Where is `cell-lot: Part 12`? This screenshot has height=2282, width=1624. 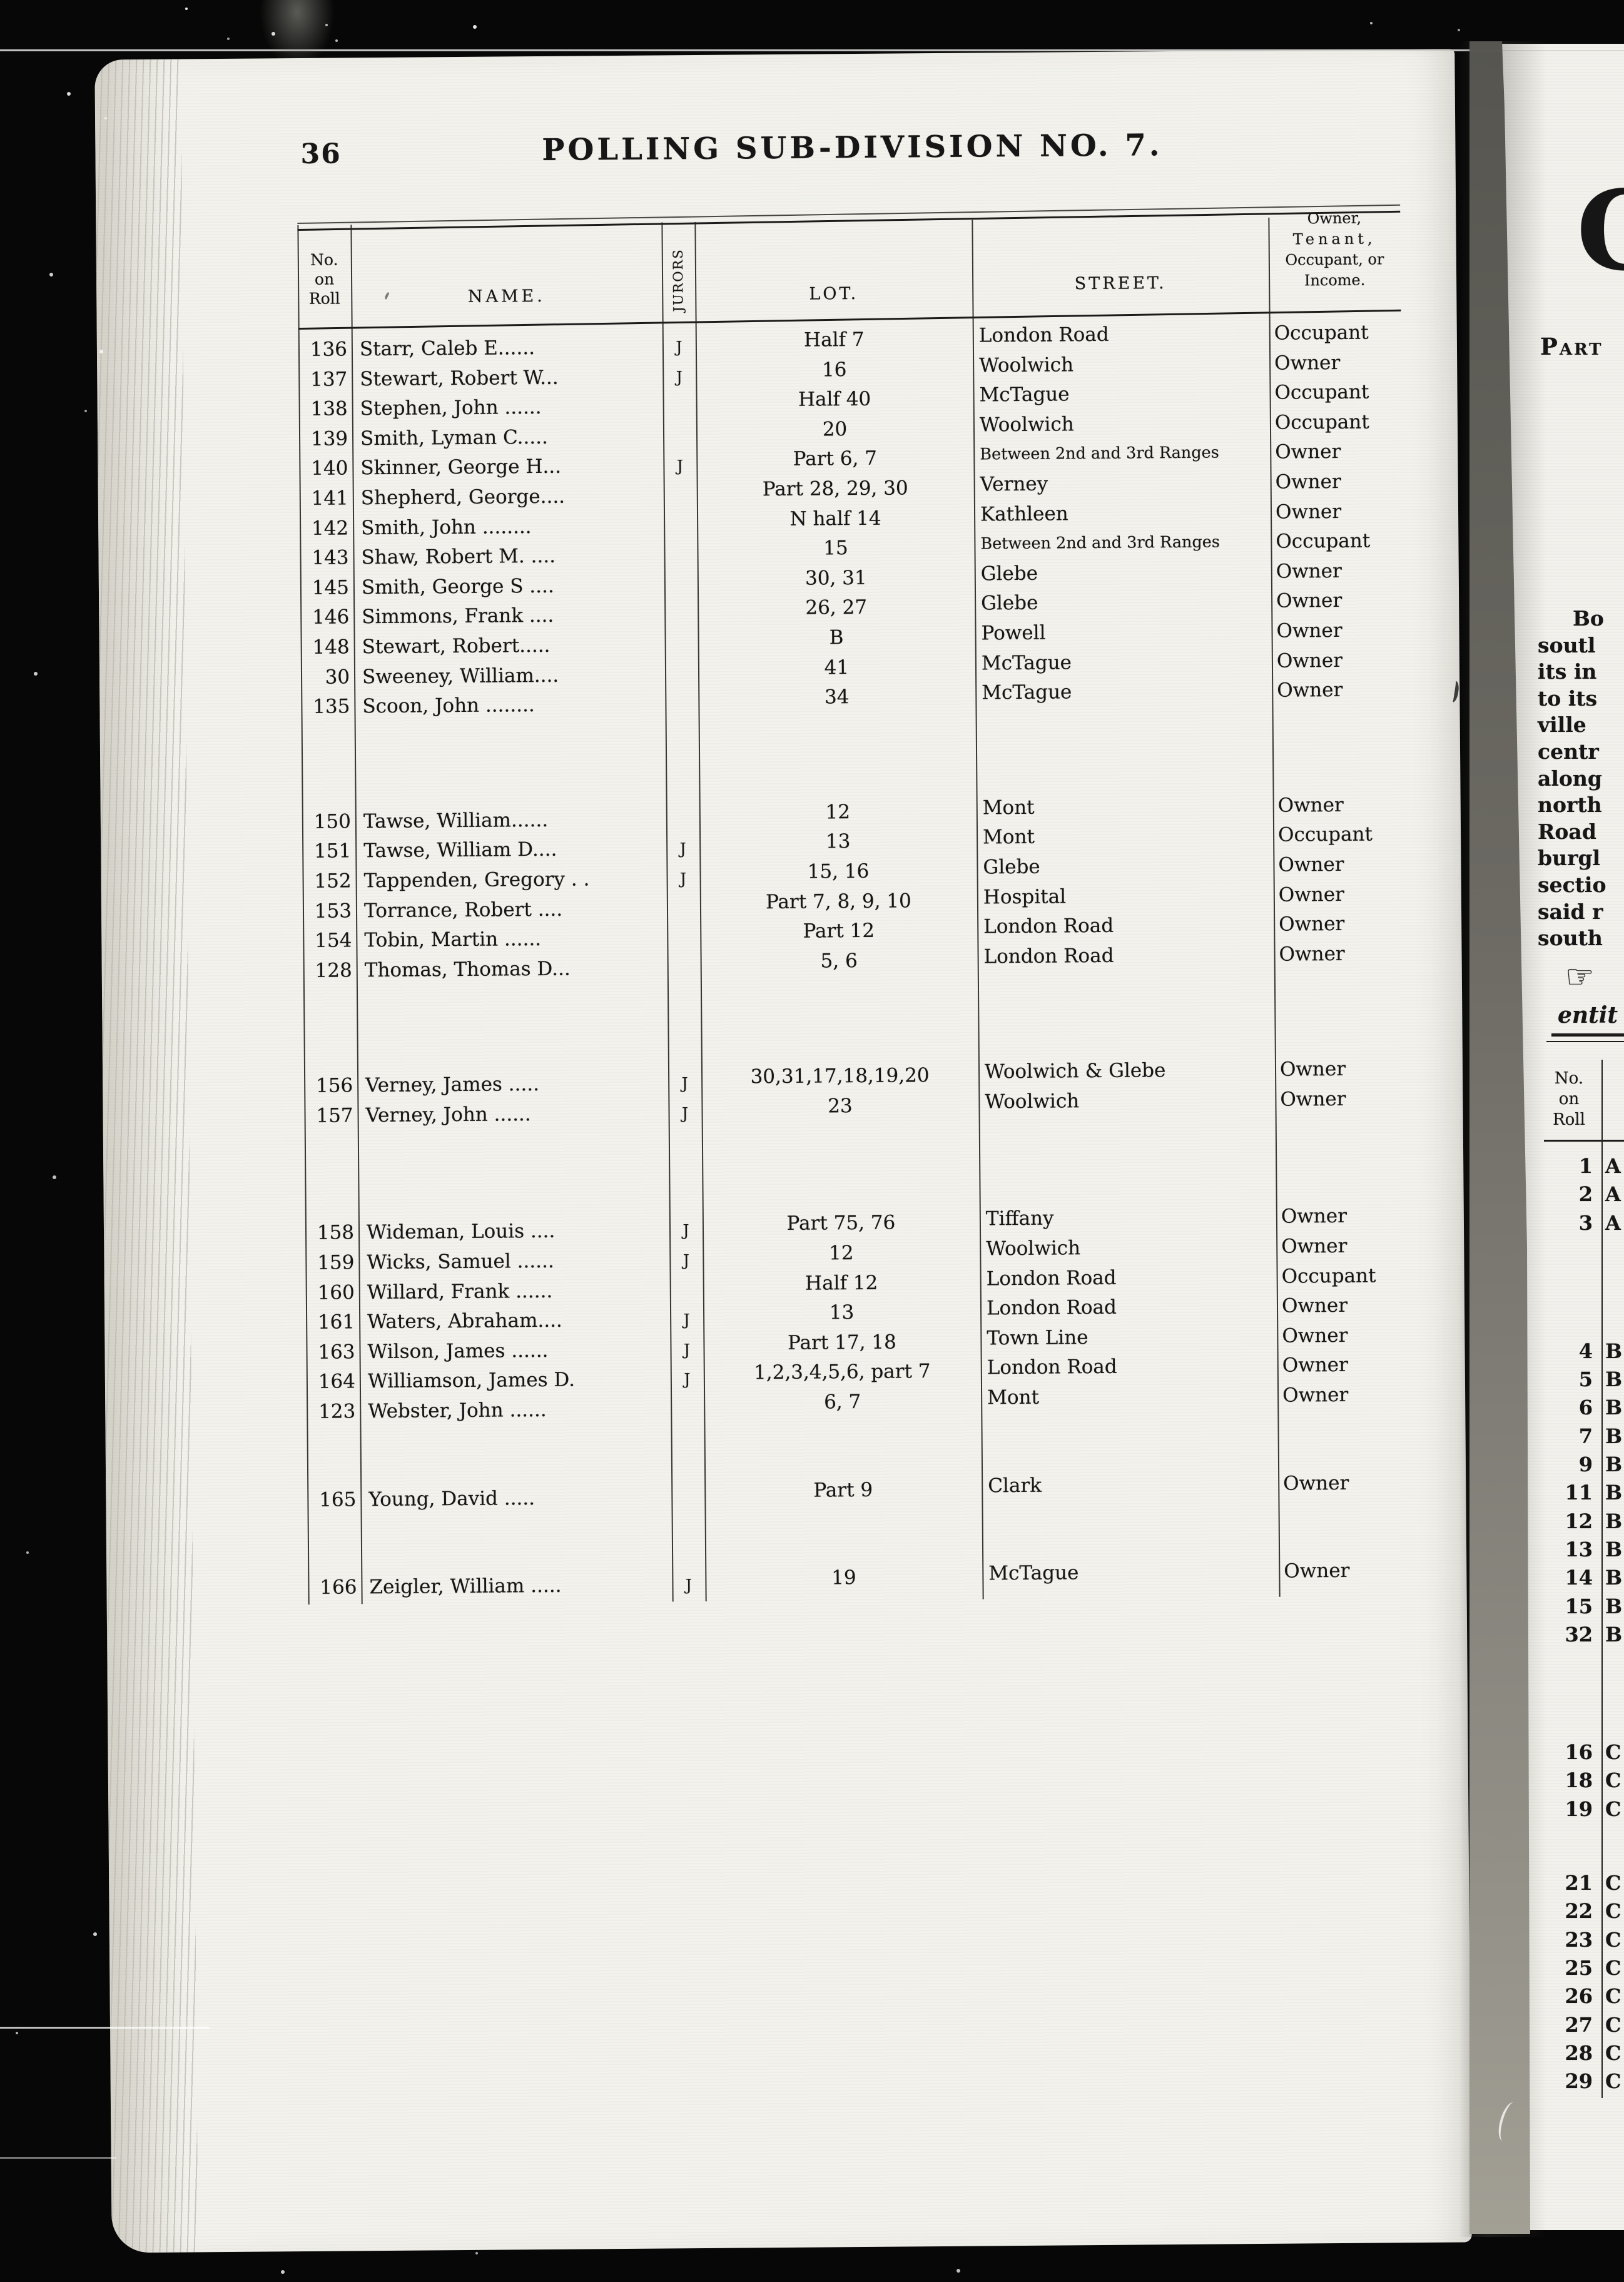 cell-lot: Part 12 is located at coordinates (839, 931).